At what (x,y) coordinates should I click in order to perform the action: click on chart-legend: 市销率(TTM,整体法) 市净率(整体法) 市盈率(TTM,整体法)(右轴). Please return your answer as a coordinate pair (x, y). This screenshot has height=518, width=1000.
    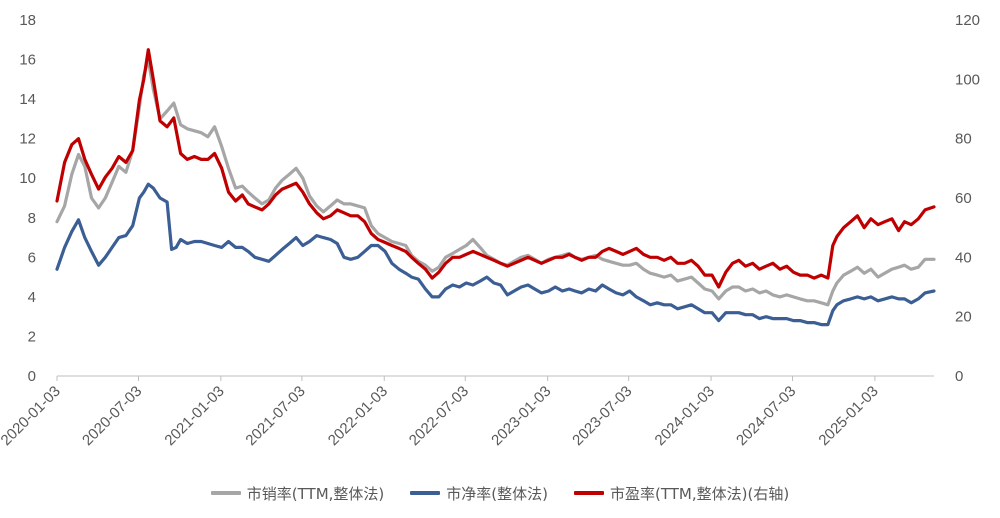
    Looking at the image, I should click on (500, 493).